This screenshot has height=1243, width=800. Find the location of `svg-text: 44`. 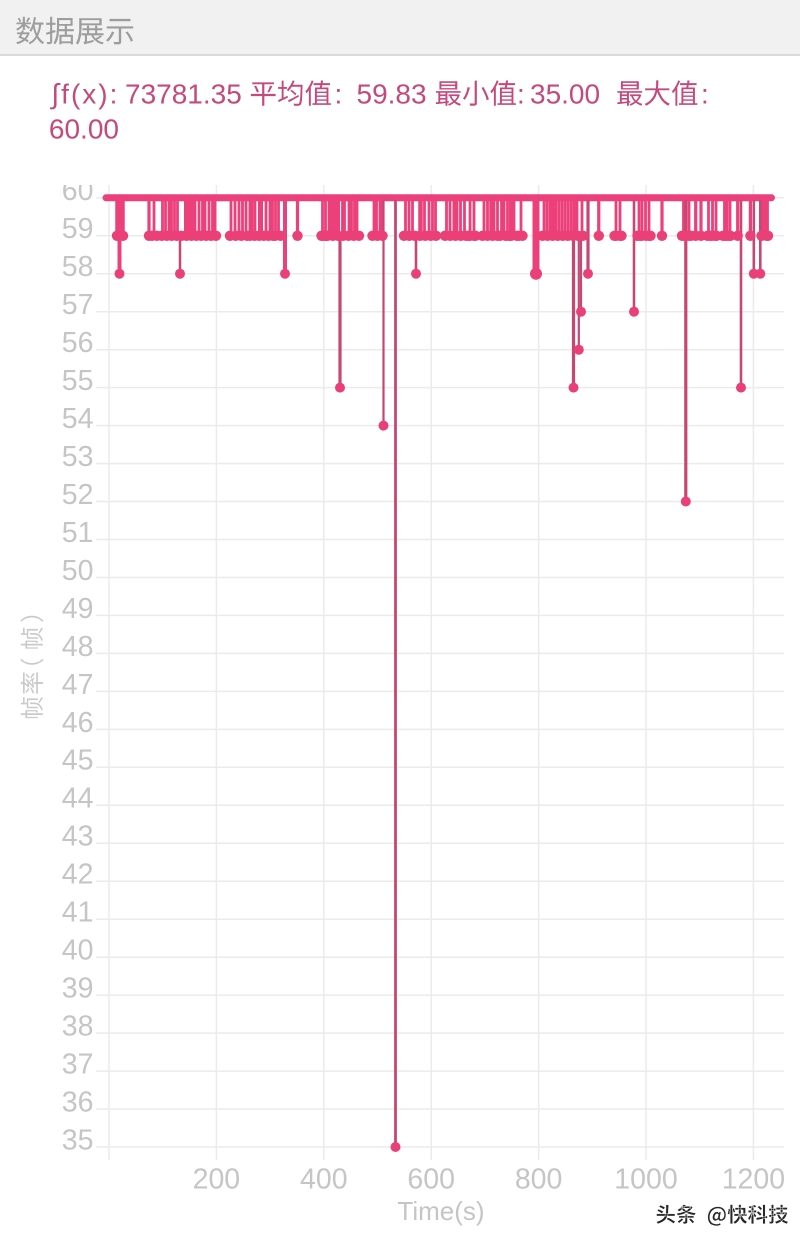

svg-text: 44 is located at coordinates (78, 799).